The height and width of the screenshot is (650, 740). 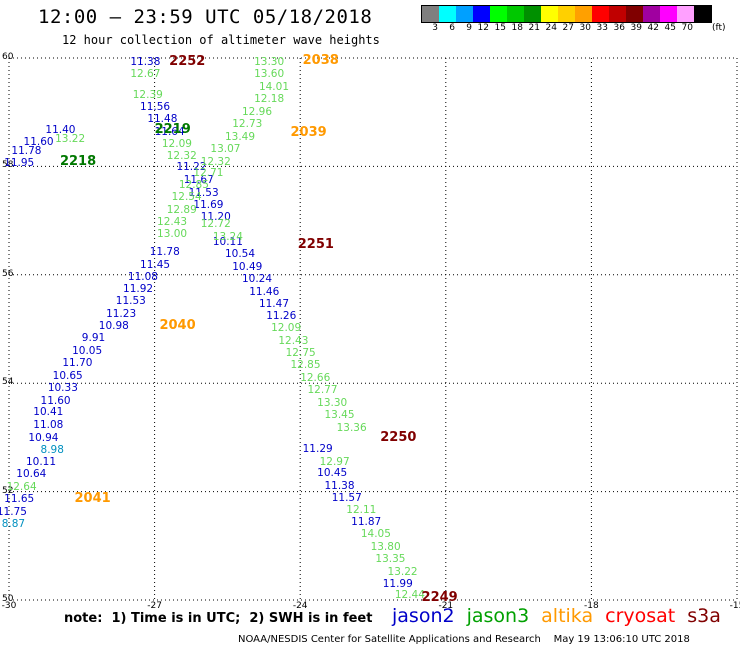 What do you see at coordinates (87, 351) in the screenshot?
I see `wave-height-value: 10.05` at bounding box center [87, 351].